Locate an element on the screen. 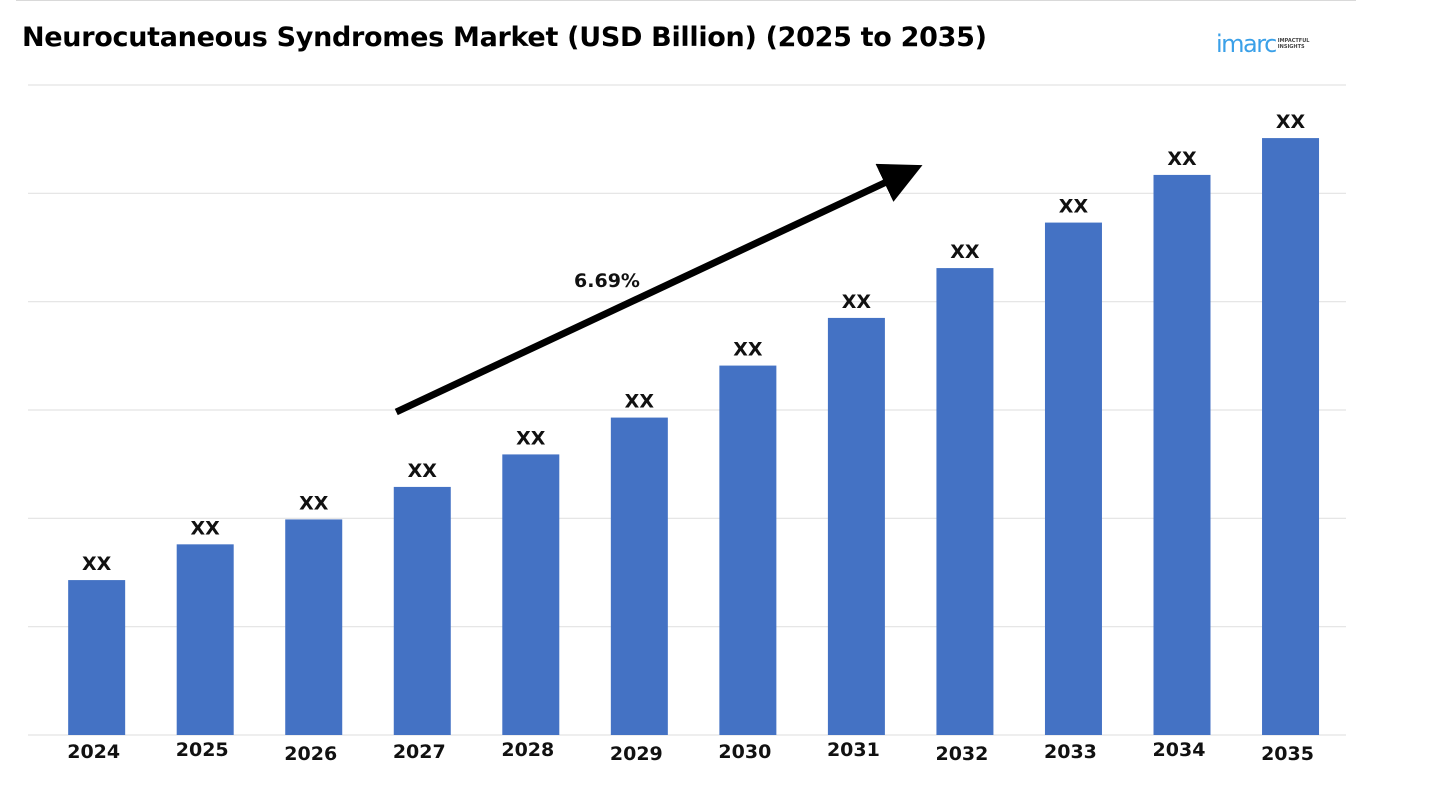 This screenshot has width=1440, height=789. bar-2024 is located at coordinates (97, 657).